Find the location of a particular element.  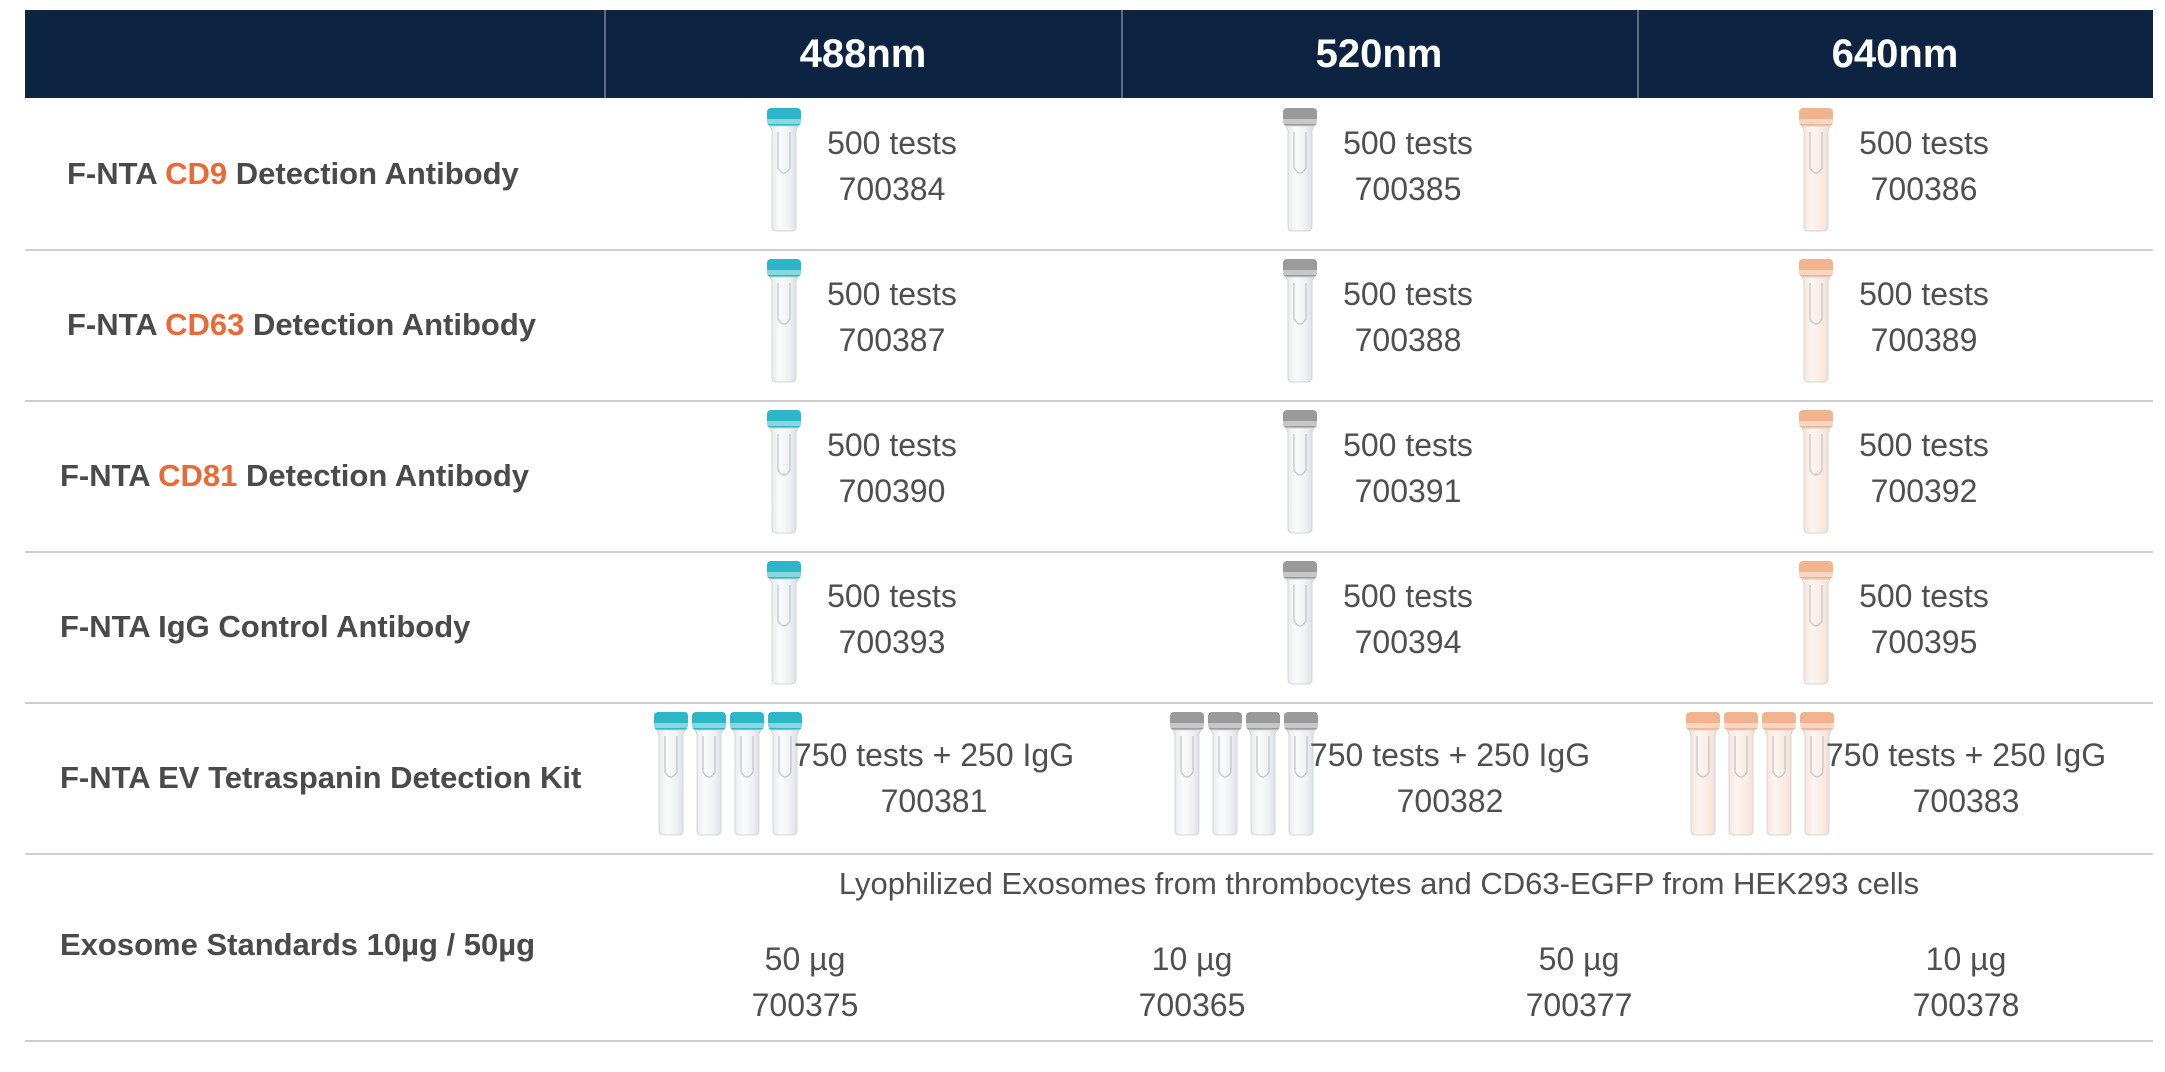

product-cell: 500 tests 700388 is located at coordinates (1379, 324).